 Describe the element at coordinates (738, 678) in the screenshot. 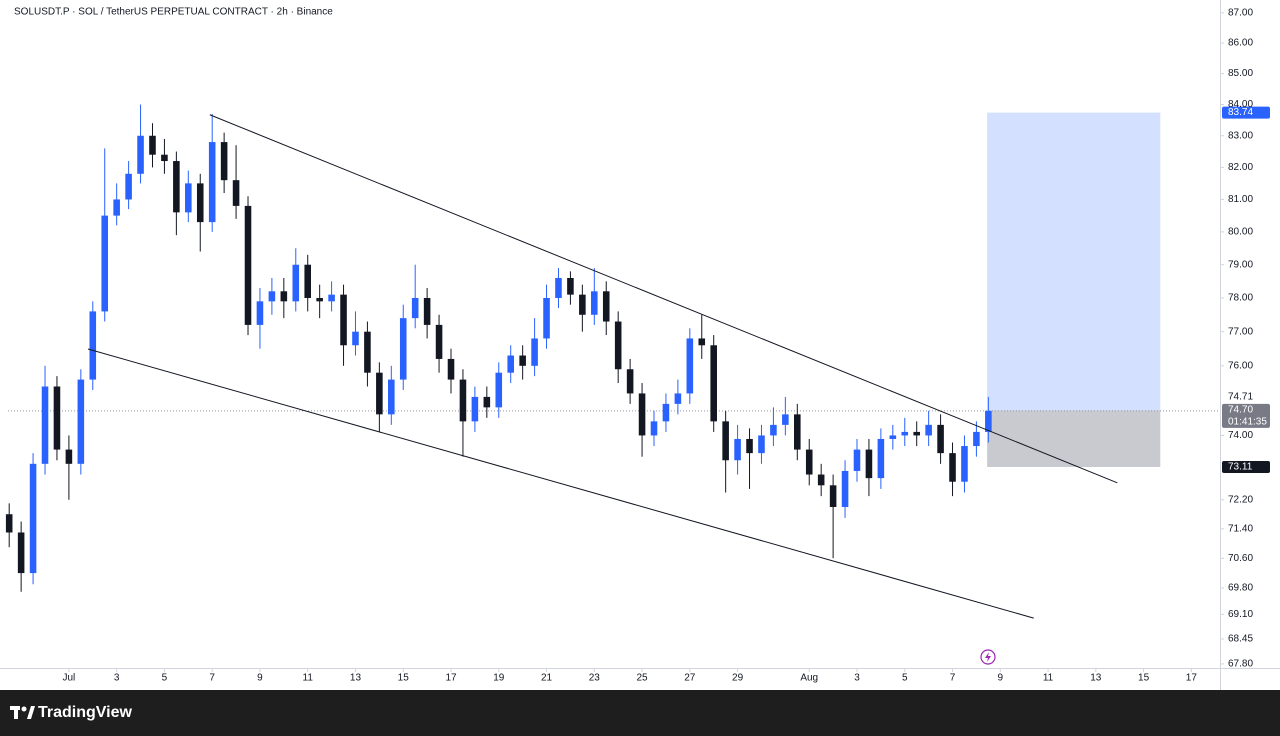

I see `x-tick-label: 29` at that location.